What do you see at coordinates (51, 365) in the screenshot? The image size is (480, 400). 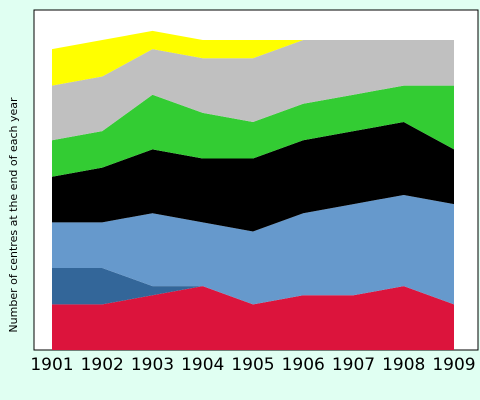 I see `x-tick-label: 1901` at bounding box center [51, 365].